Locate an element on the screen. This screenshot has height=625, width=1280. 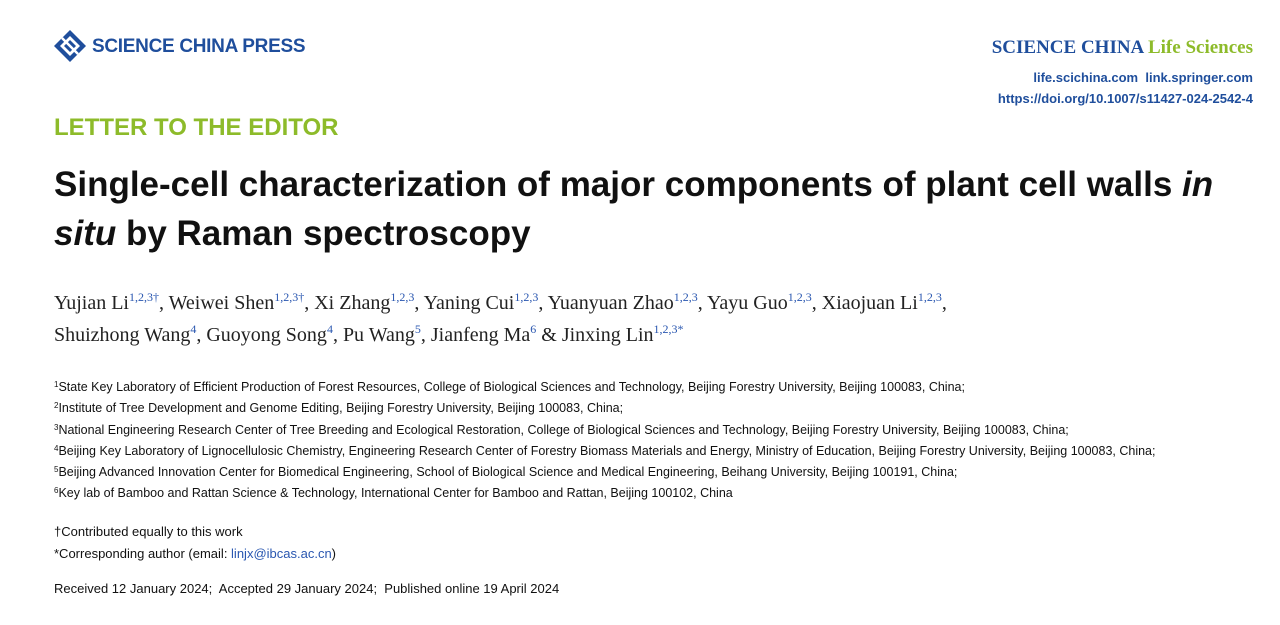
publisher-logo is located at coordinates (70, 46).